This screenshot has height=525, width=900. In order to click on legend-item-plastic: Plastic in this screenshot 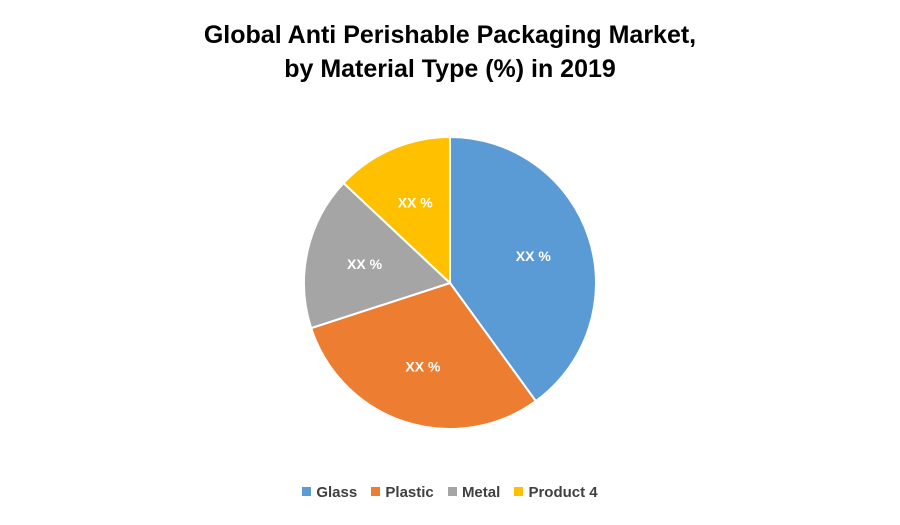, I will do `click(402, 492)`.